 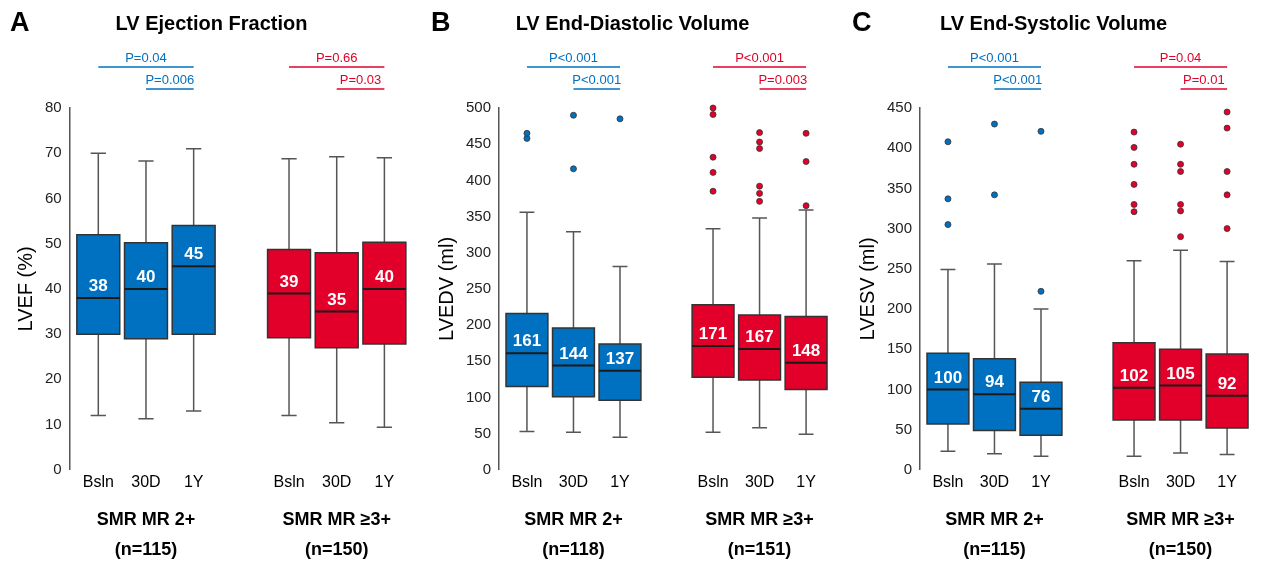 What do you see at coordinates (620, 358) in the screenshot?
I see `text: 137` at bounding box center [620, 358].